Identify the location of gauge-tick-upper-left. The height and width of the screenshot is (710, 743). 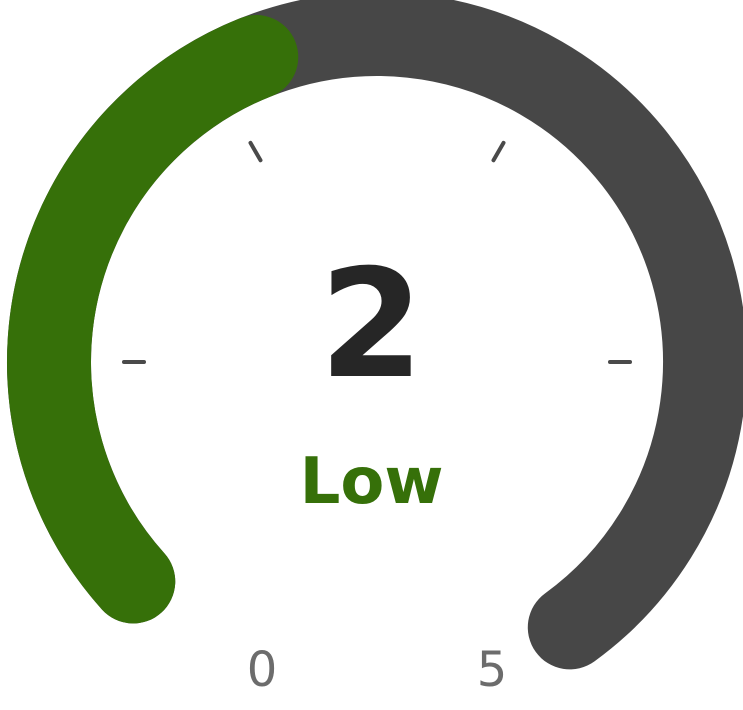
(255, 151).